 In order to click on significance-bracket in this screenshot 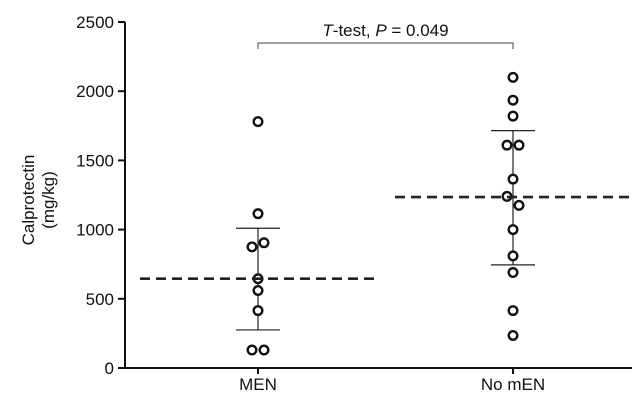, I will do `click(385, 45)`.